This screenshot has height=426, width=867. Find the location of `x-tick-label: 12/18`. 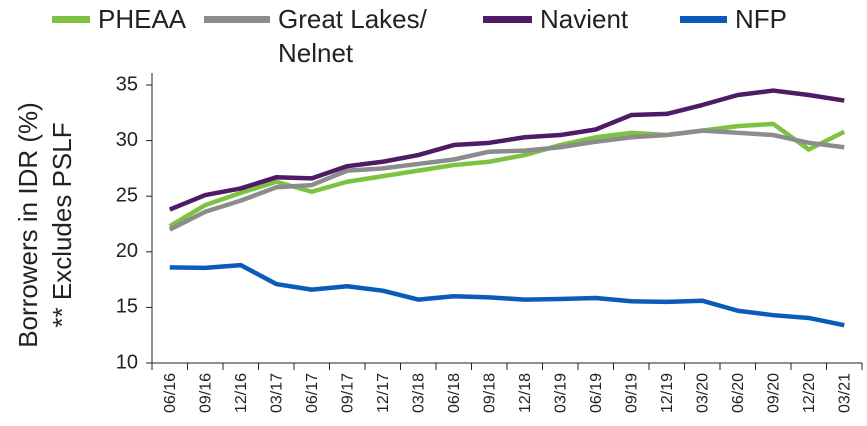

x-tick-label: 12/18 is located at coordinates (525, 393).